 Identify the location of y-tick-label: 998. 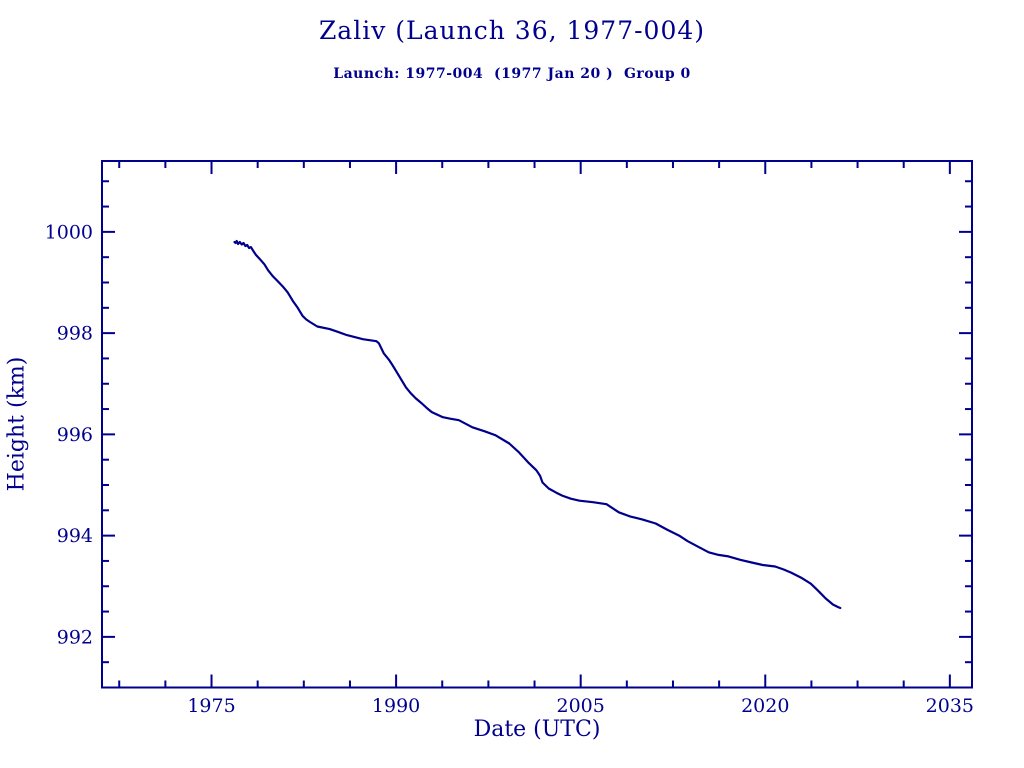
(75, 334).